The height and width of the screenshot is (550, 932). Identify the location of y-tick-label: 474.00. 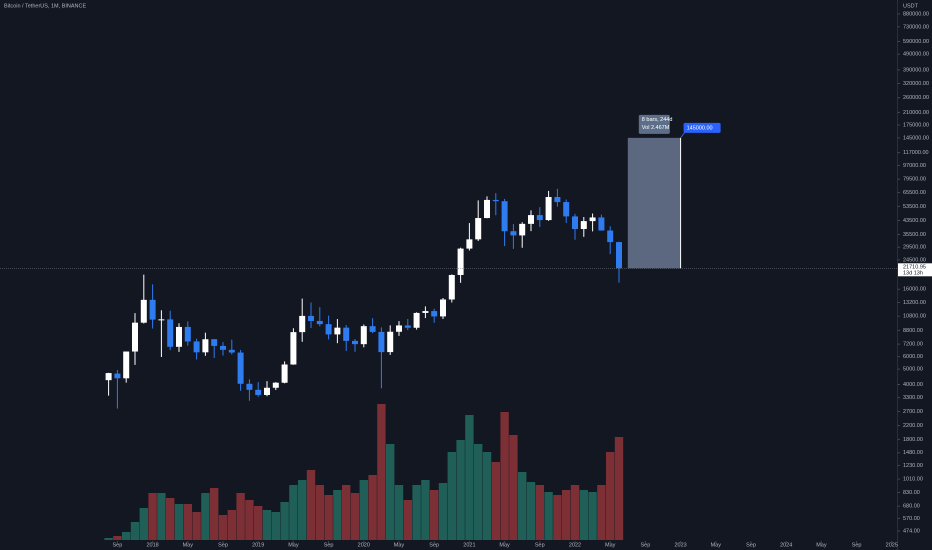
(911, 531).